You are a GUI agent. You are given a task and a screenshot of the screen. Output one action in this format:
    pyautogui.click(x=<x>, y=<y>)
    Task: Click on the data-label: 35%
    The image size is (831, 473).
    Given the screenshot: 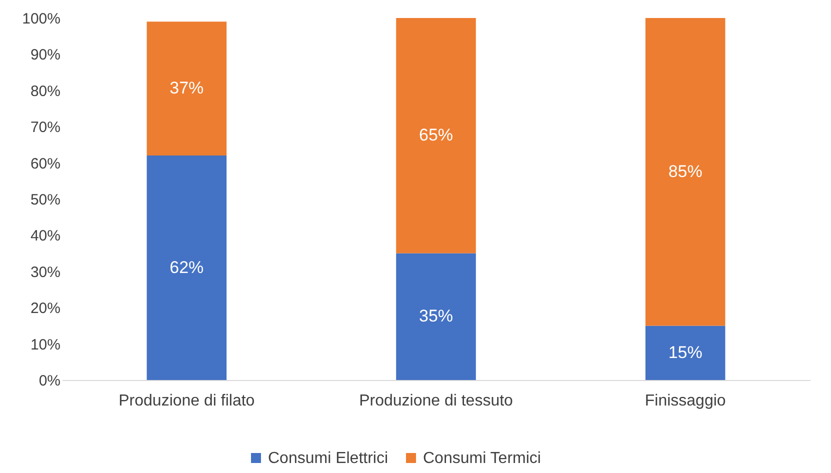 What is the action you would take?
    pyautogui.click(x=436, y=316)
    